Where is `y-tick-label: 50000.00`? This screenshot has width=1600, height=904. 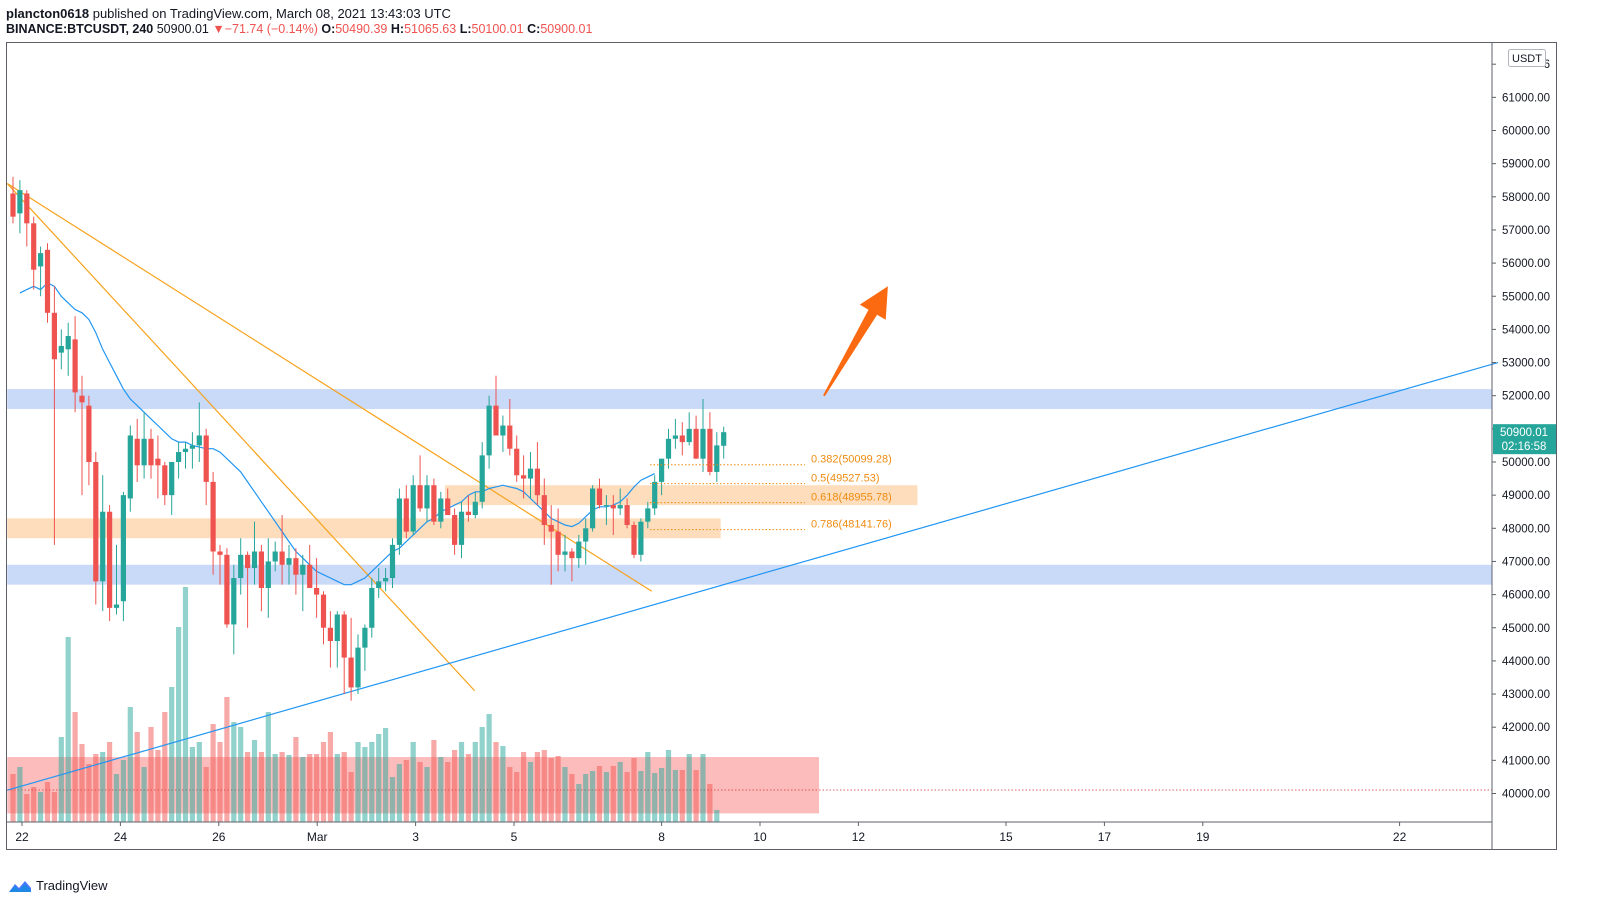 y-tick-label: 50000.00 is located at coordinates (1526, 463).